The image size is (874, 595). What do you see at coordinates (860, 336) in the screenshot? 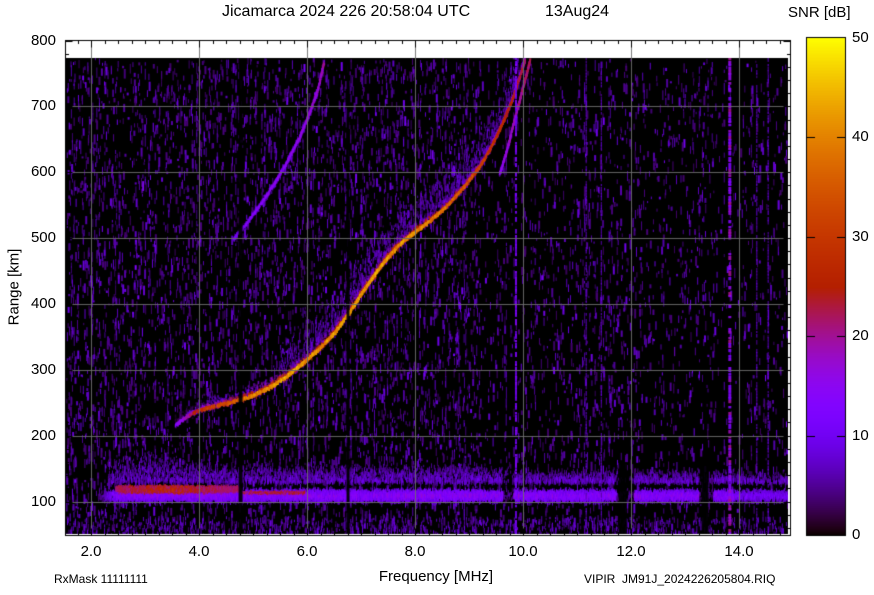
I see `colorbar-tick-label: 20` at bounding box center [860, 336].